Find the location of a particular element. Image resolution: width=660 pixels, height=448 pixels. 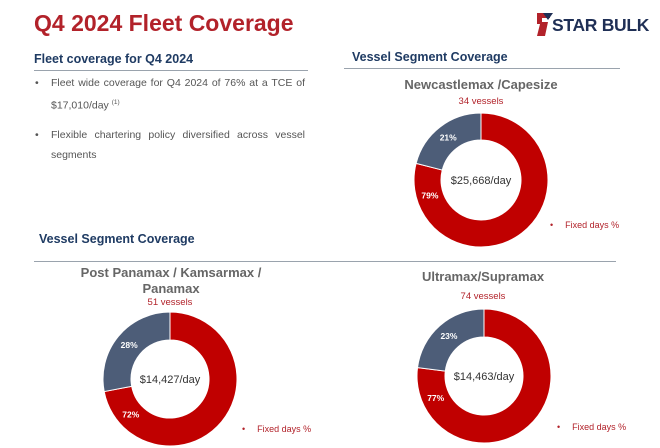

star-bulk-mark-icon is located at coordinates (545, 24).